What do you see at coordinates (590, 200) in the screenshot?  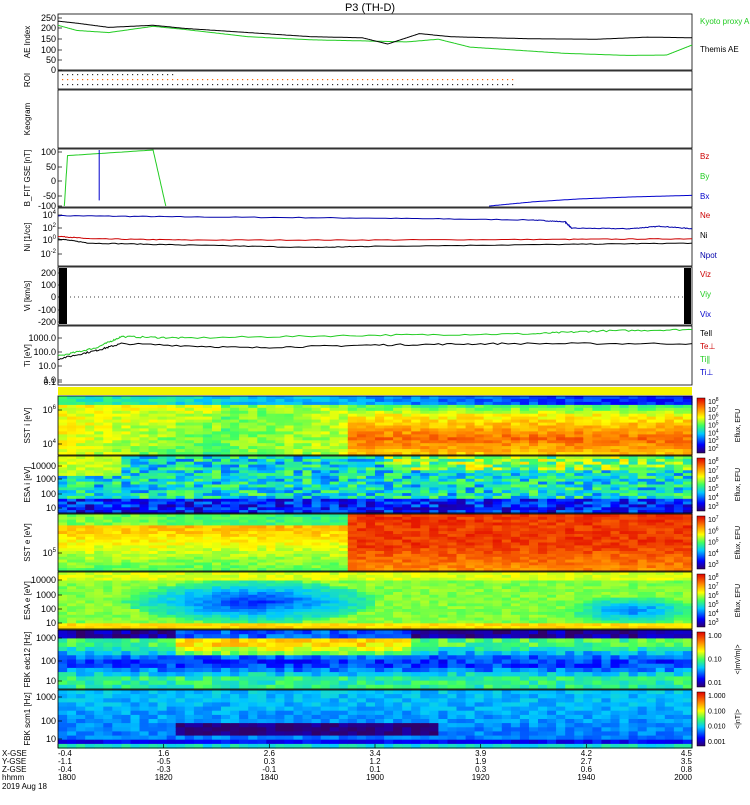 I see `series-line-bx` at bounding box center [590, 200].